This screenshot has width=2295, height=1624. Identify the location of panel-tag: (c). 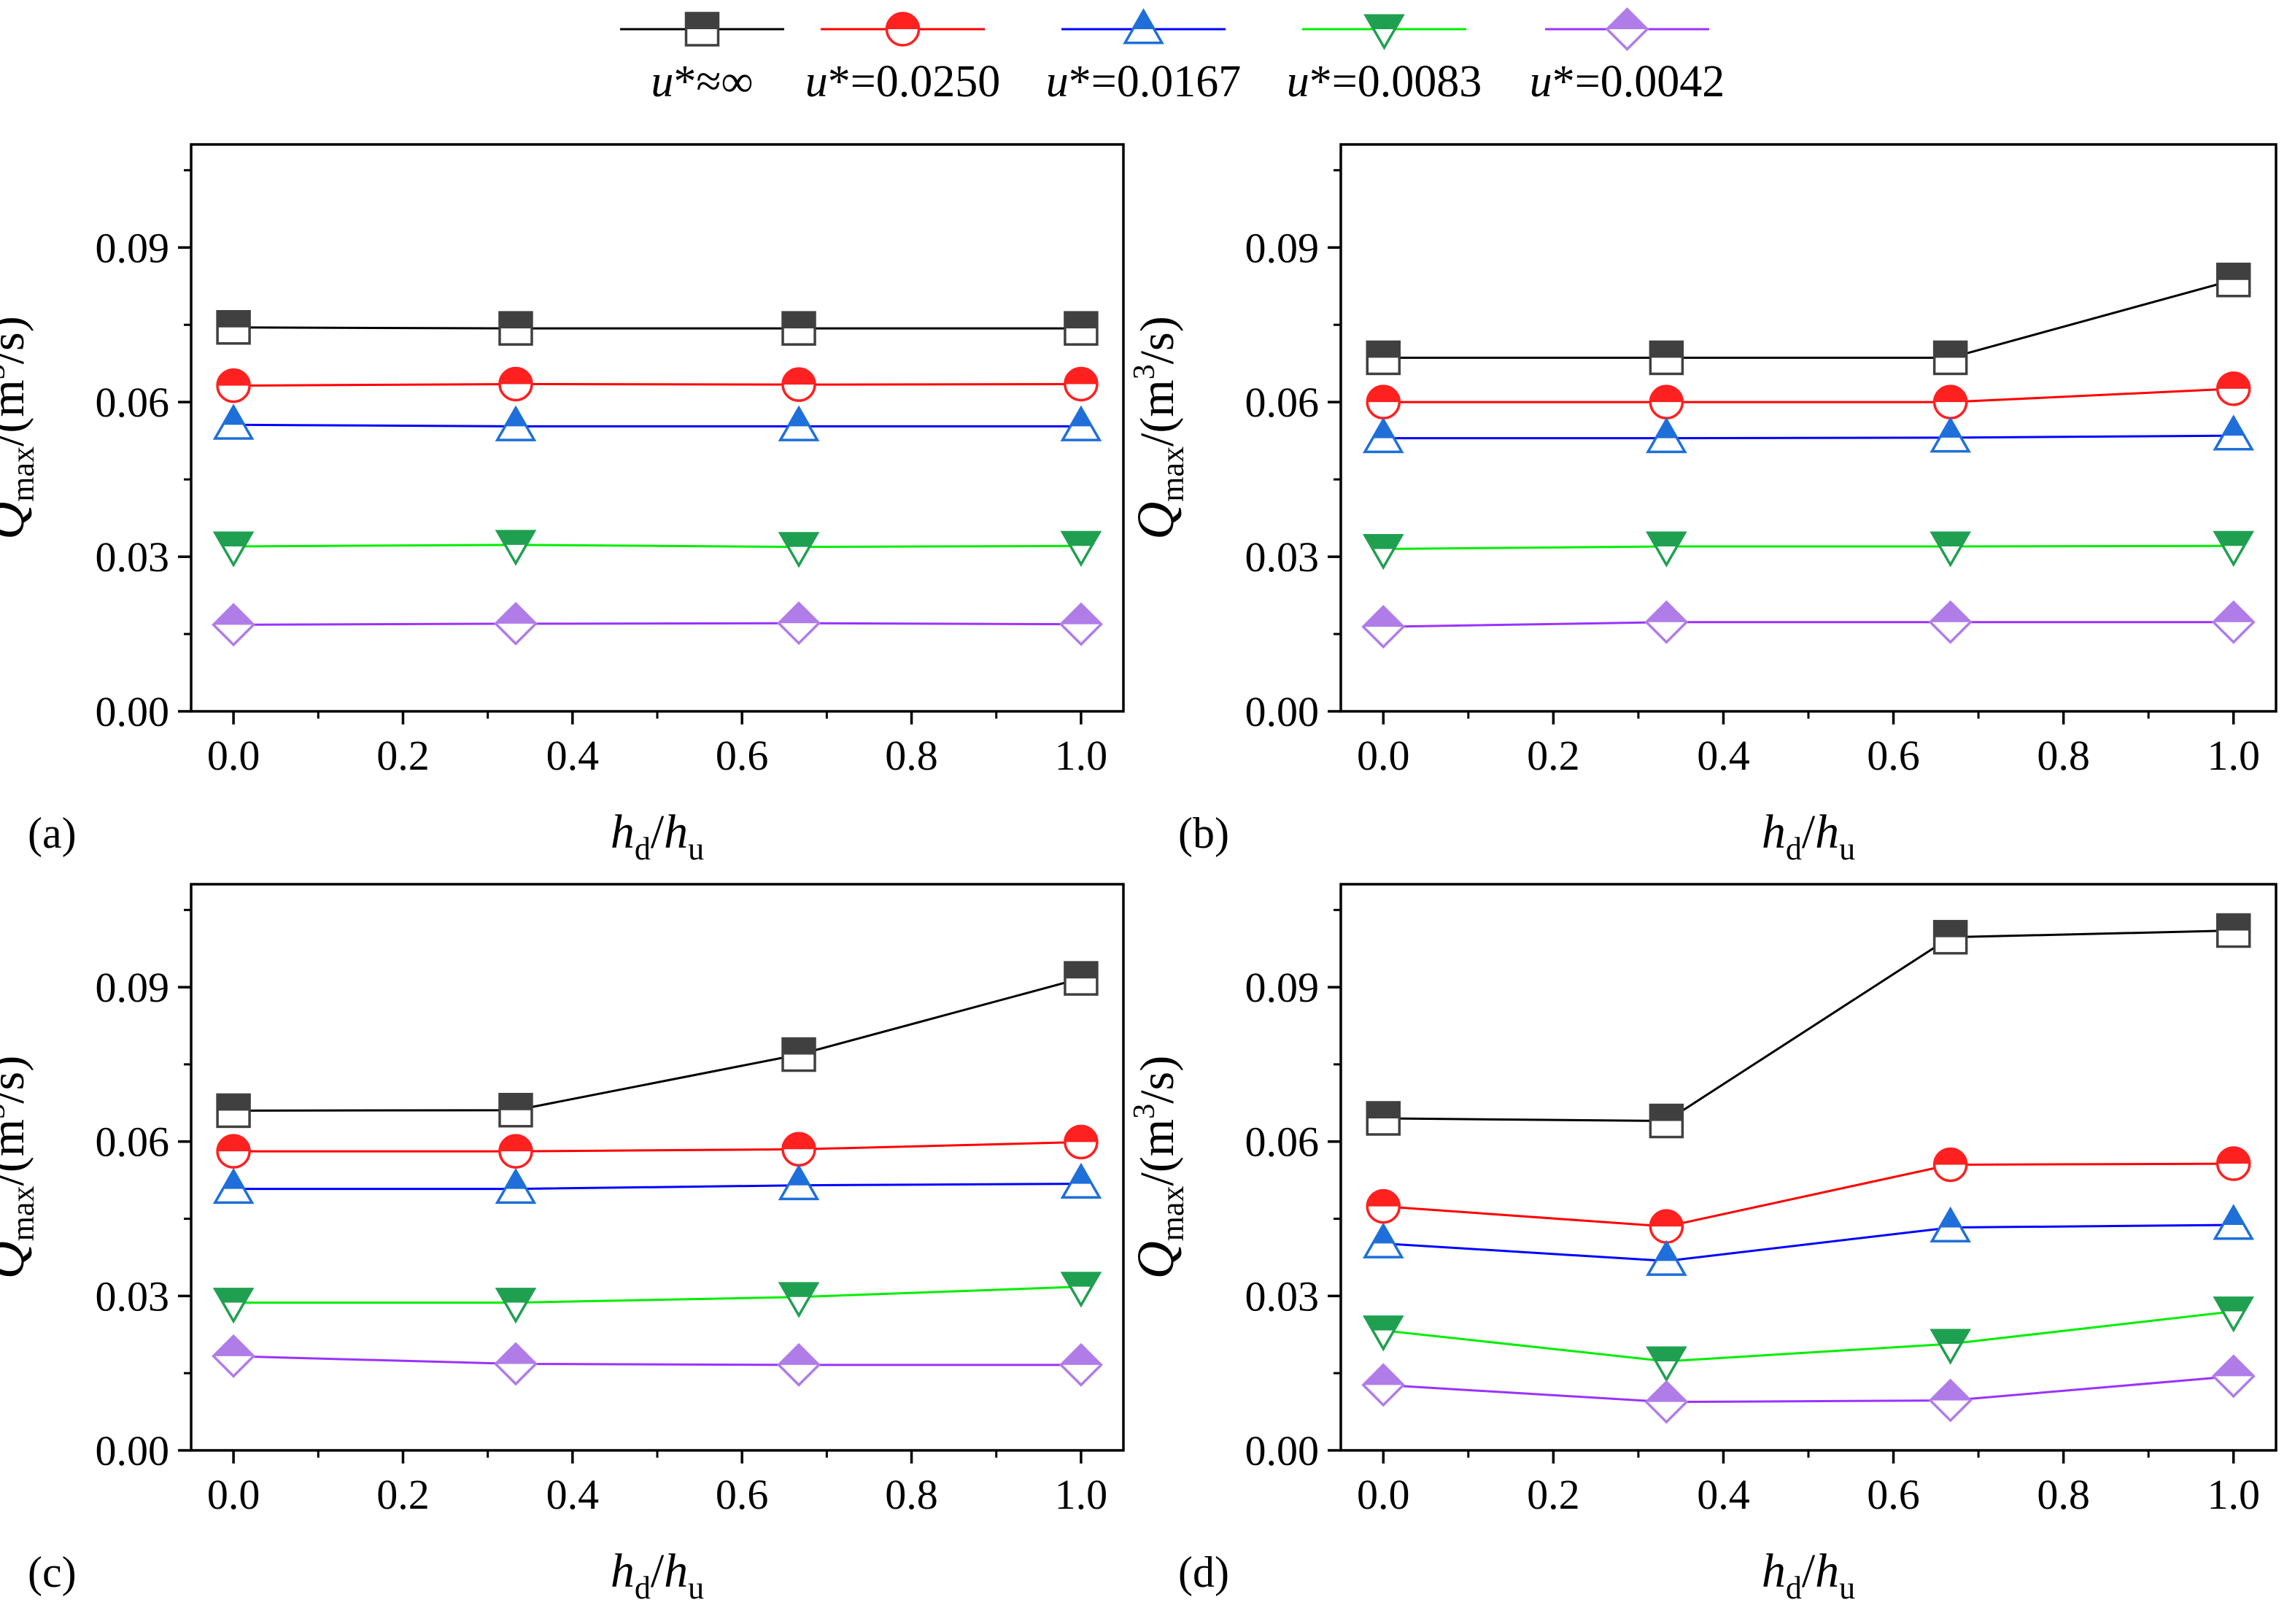
(52, 1572).